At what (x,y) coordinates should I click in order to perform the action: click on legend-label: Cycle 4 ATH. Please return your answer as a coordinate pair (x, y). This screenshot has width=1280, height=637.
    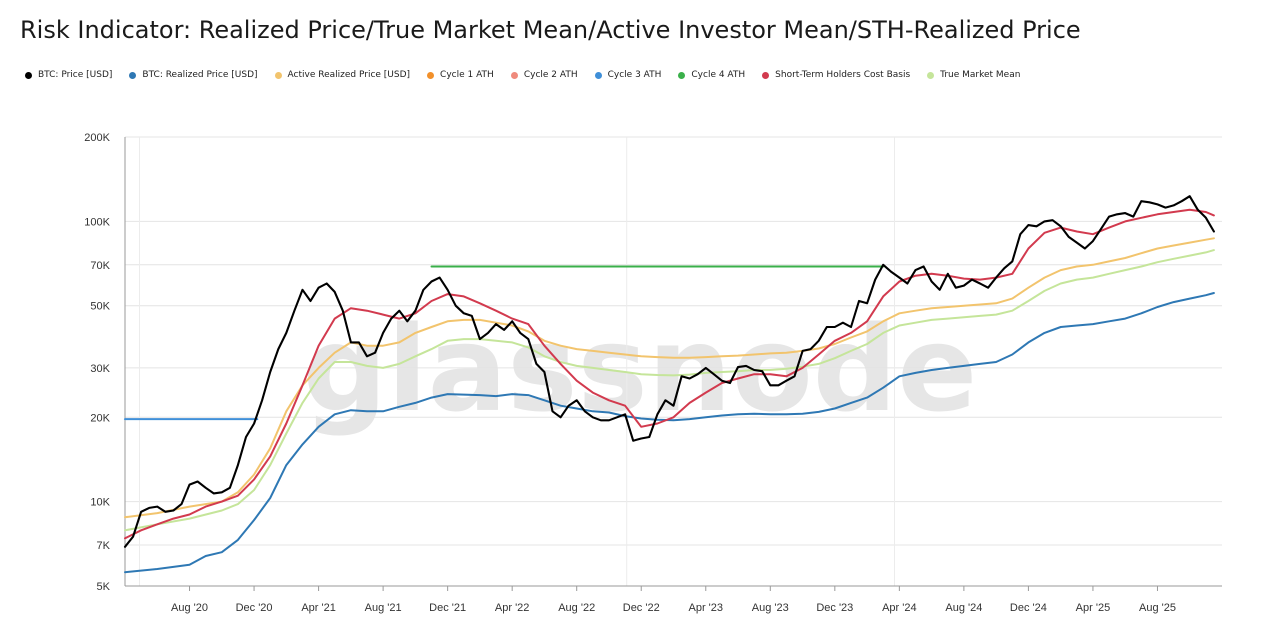
    Looking at the image, I should click on (718, 75).